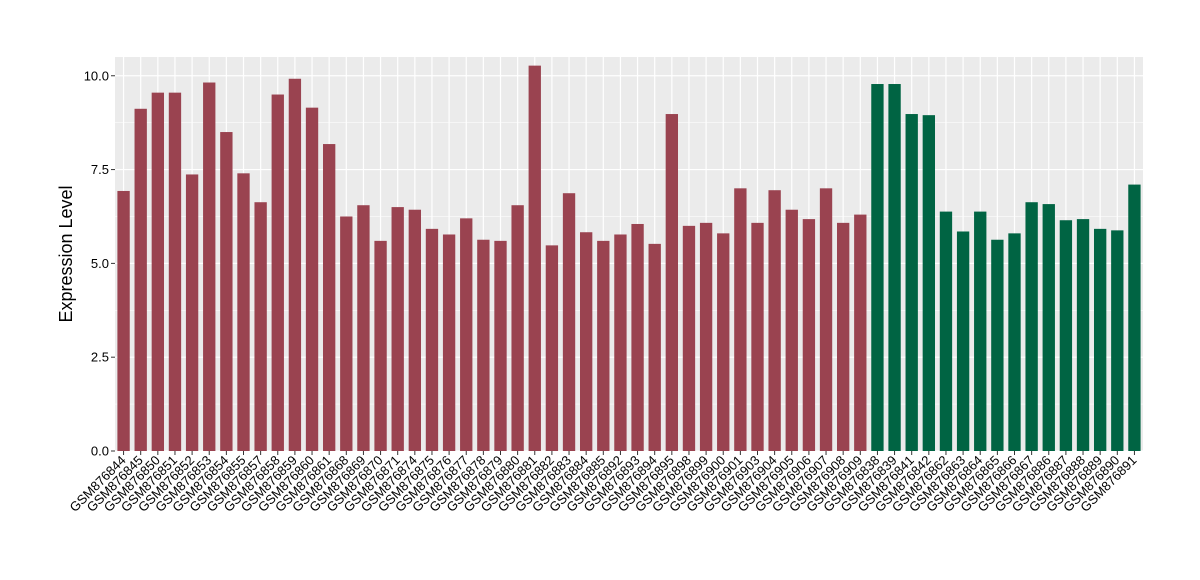 The width and height of the screenshot is (1200, 580). What do you see at coordinates (209, 267) in the screenshot?
I see `bar-GSM876853` at bounding box center [209, 267].